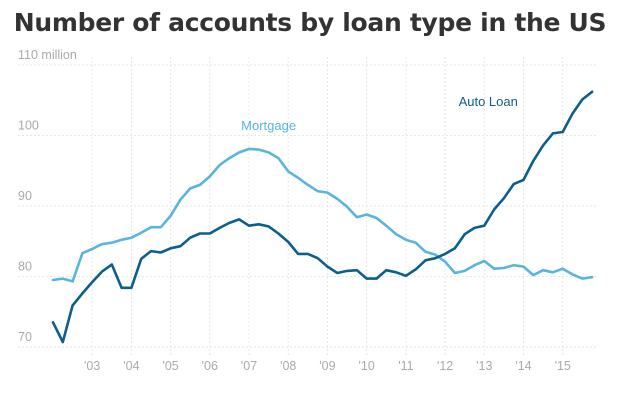 This screenshot has width=620, height=405. What do you see at coordinates (131, 366) in the screenshot?
I see `x-tick-label: '04` at bounding box center [131, 366].